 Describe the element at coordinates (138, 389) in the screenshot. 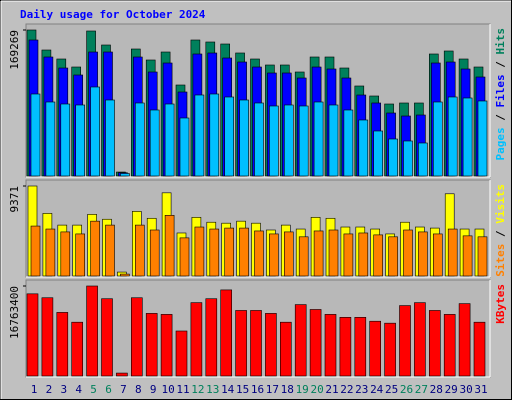

I see `x-tick-label: 8` at that location.